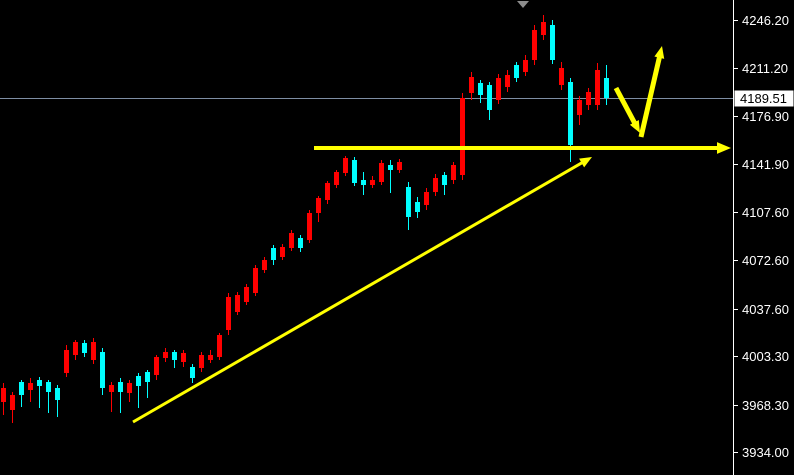 The height and width of the screenshot is (475, 794). I want to click on projection-arrow-up, so click(651, 92).